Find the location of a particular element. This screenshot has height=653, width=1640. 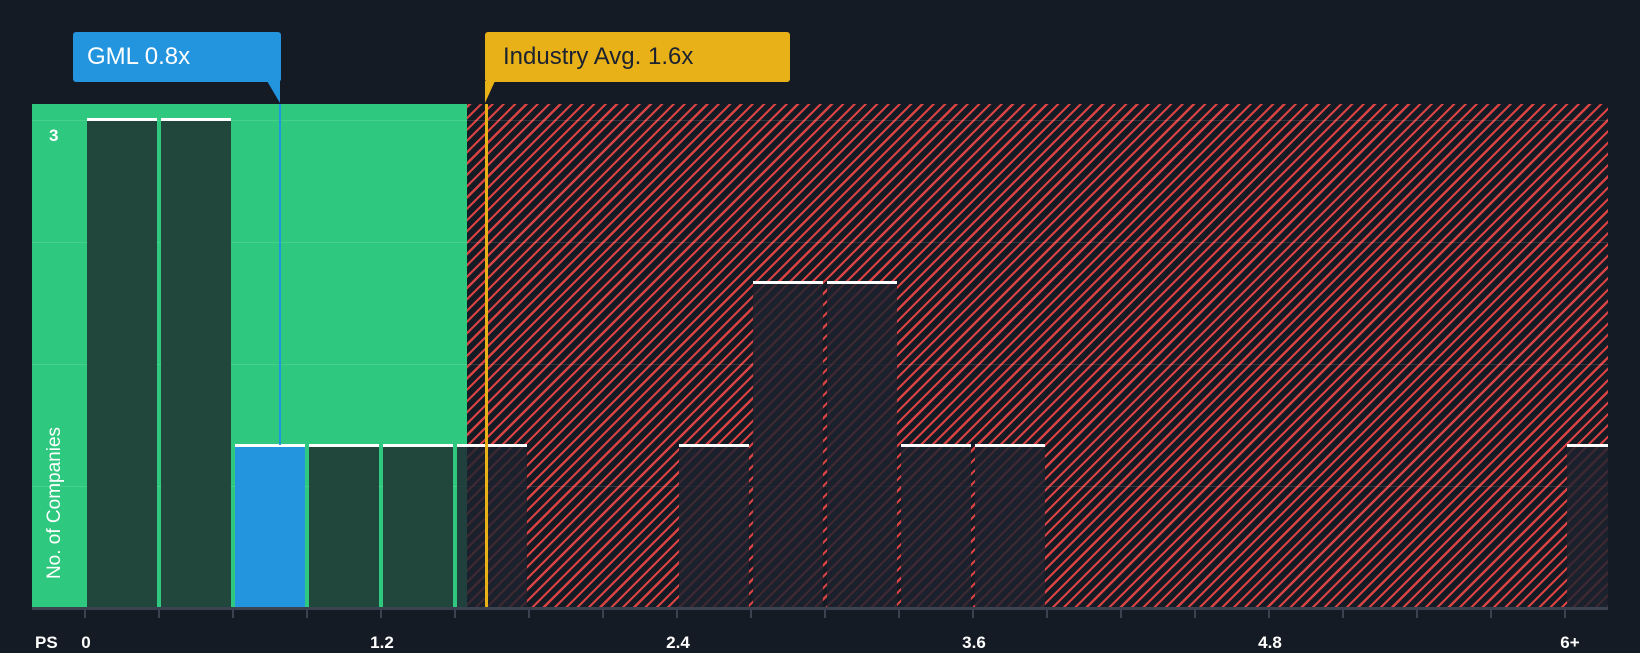

x-tick-label: 0 is located at coordinates (86, 642).